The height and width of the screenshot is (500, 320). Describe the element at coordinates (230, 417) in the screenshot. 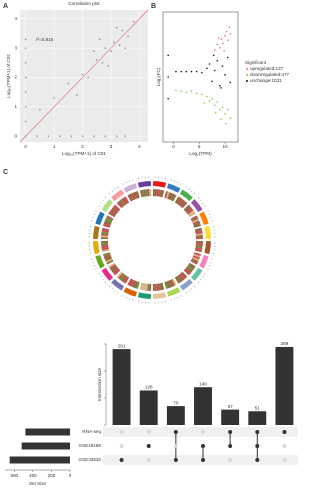

I see `bar` at that location.